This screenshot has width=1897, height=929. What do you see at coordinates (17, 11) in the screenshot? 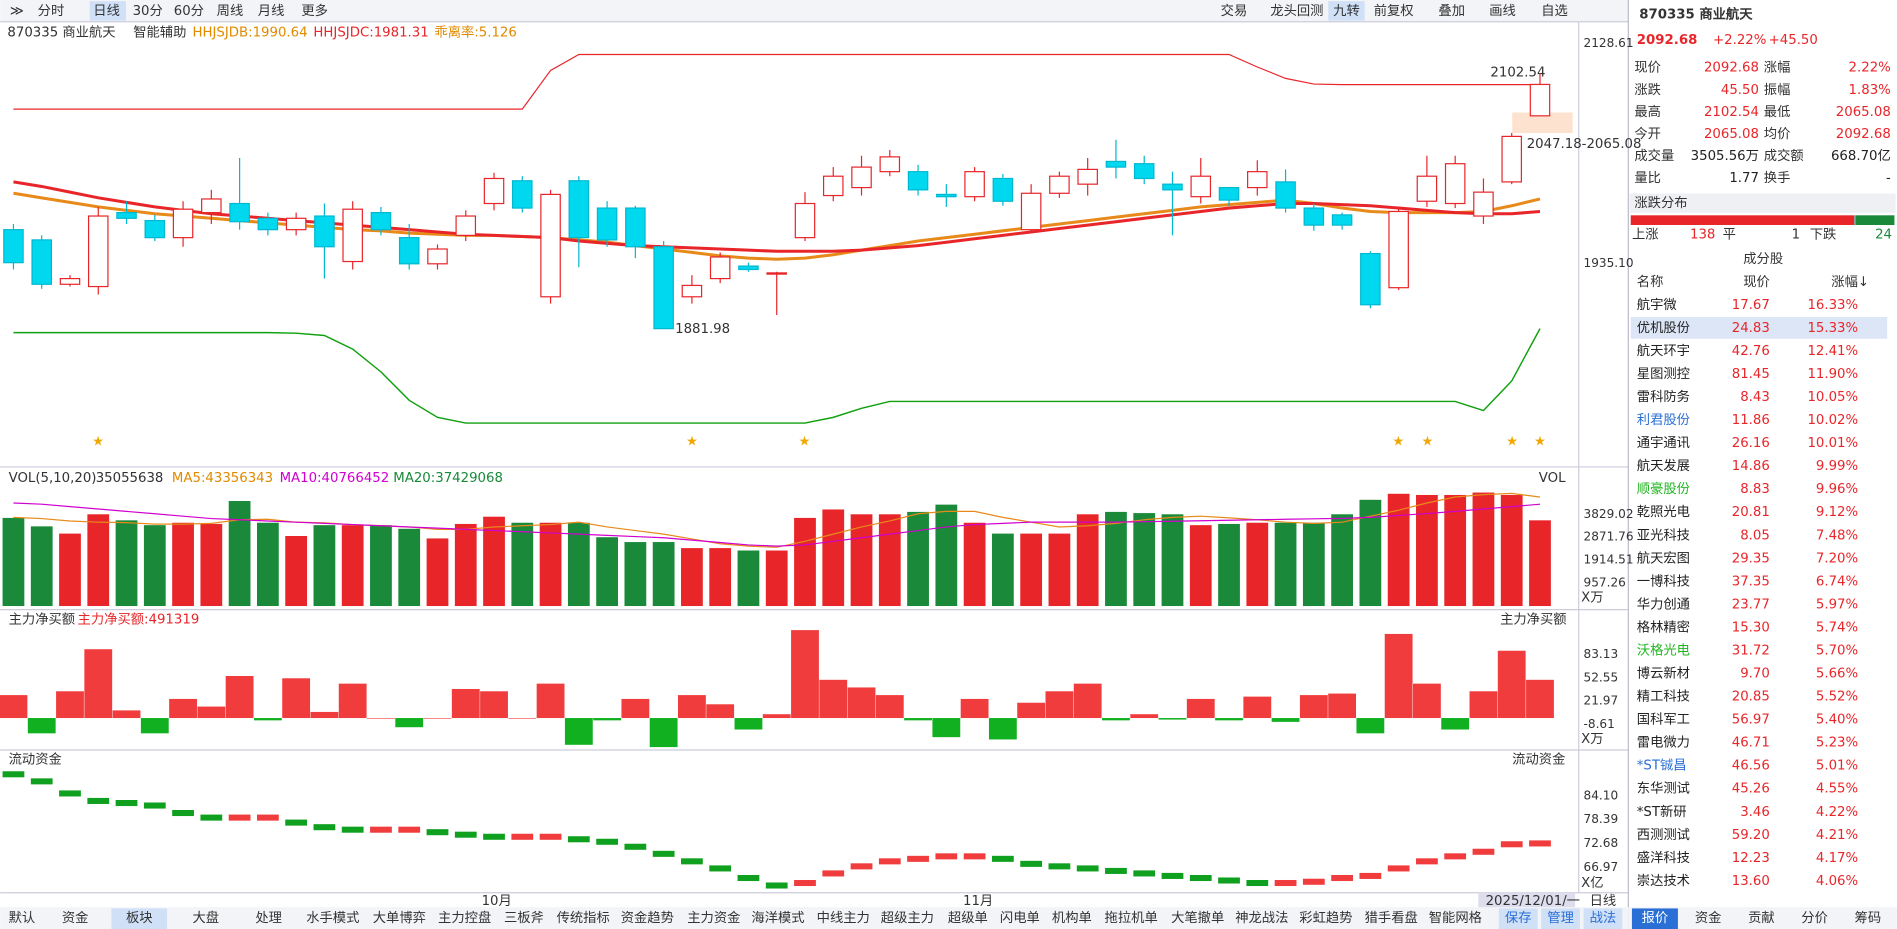
I see `menu-icon: ≫` at bounding box center [17, 11].